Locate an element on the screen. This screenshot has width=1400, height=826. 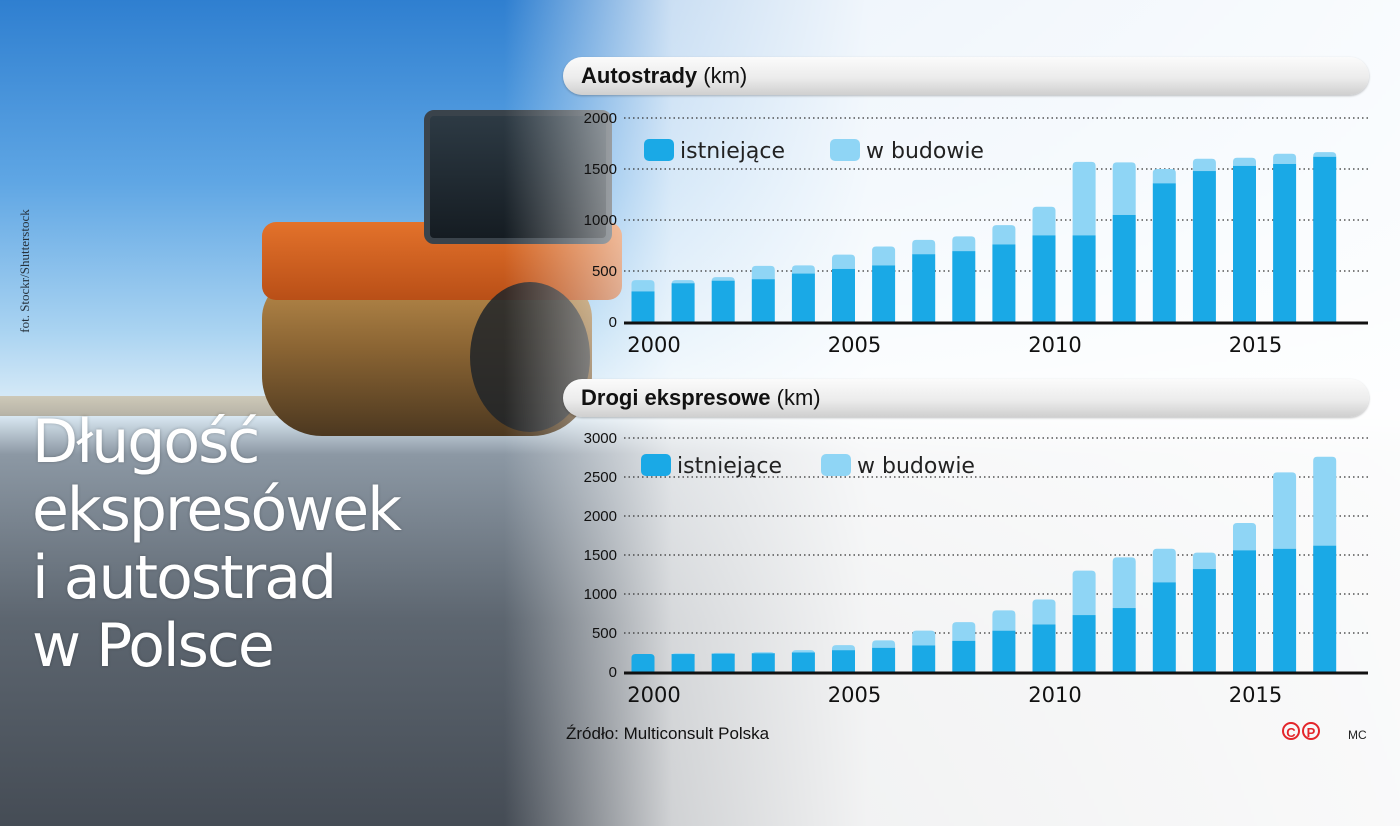
copyright-logo: C P is located at coordinates (1302, 733).